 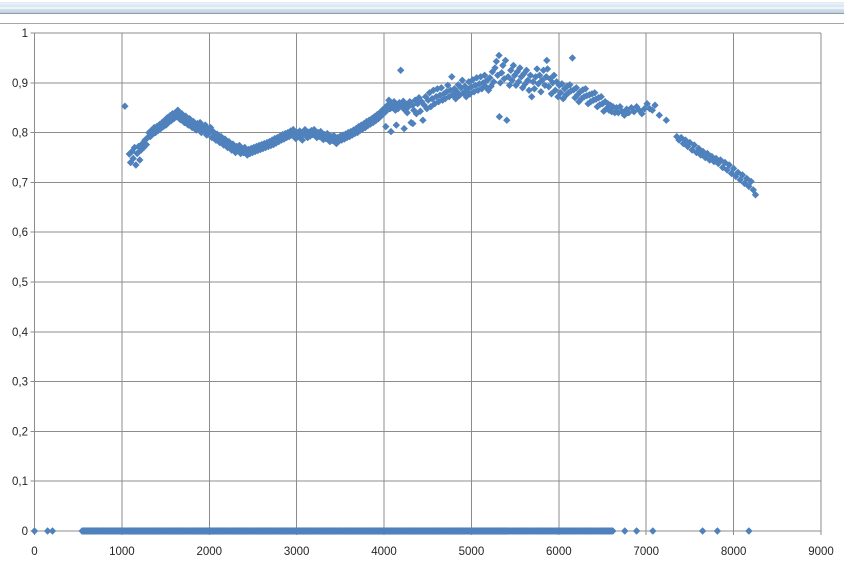 What do you see at coordinates (20, 134) in the screenshot?
I see `svg-text: 0,8` at bounding box center [20, 134].